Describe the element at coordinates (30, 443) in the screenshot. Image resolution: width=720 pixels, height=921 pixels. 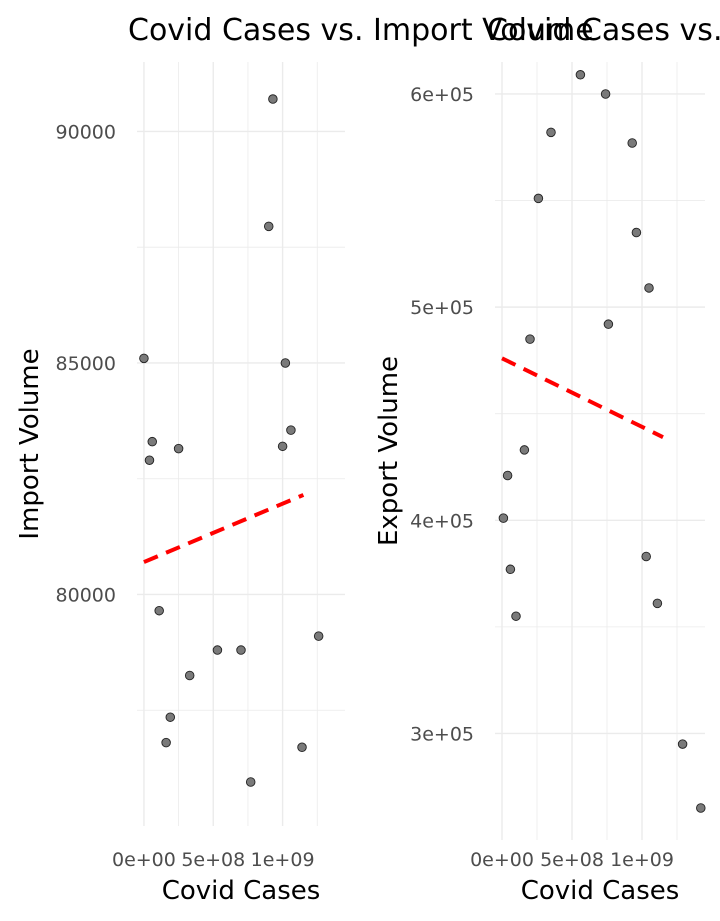
I see `import-y-axis-title: Import Volume` at that location.